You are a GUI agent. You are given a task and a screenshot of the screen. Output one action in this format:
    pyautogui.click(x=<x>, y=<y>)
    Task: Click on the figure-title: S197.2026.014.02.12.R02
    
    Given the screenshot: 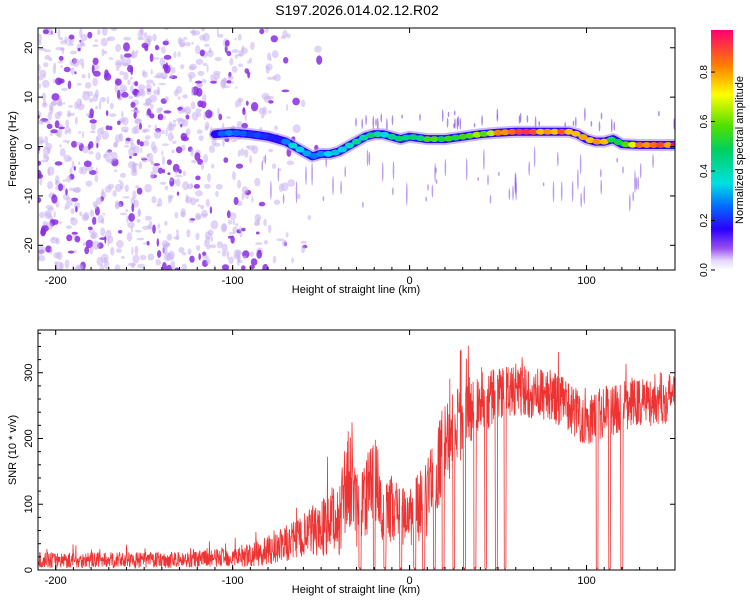 What is the action you would take?
    pyautogui.click(x=357, y=10)
    